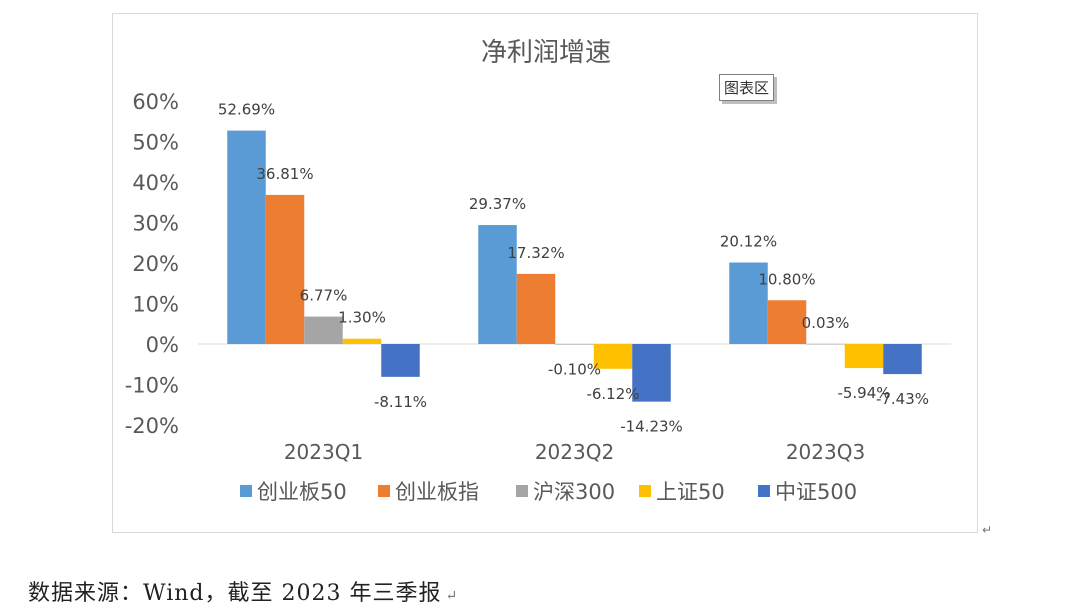  Describe the element at coordinates (323, 452) in the screenshot. I see `x-tick-label: 2023Q1` at that location.